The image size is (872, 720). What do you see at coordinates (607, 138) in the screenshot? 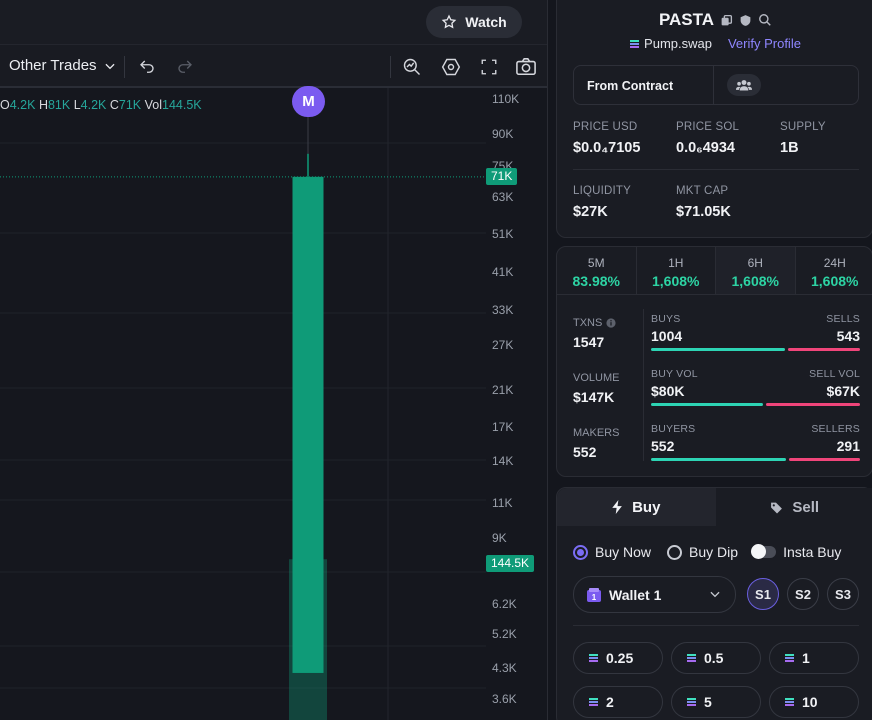
I see `stat-price-usd: PRICE USD $0.0₄7105` at bounding box center [607, 138].